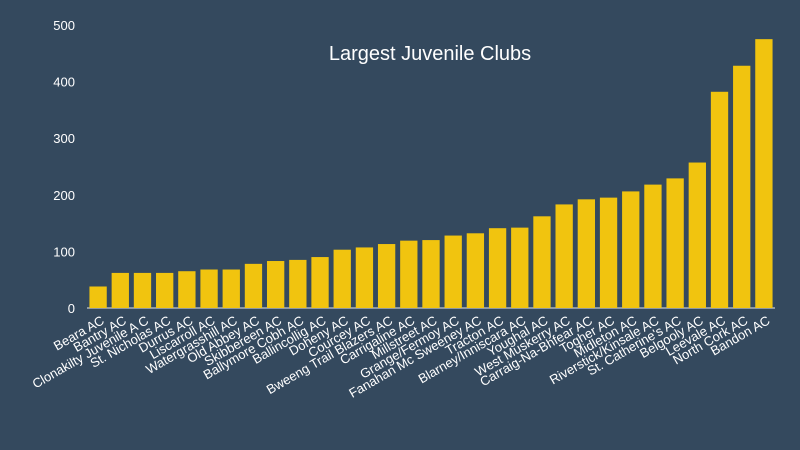 This screenshot has height=450, width=800. What do you see at coordinates (430, 54) in the screenshot?
I see `chart-title: Largest Juvenile Clubs` at bounding box center [430, 54].